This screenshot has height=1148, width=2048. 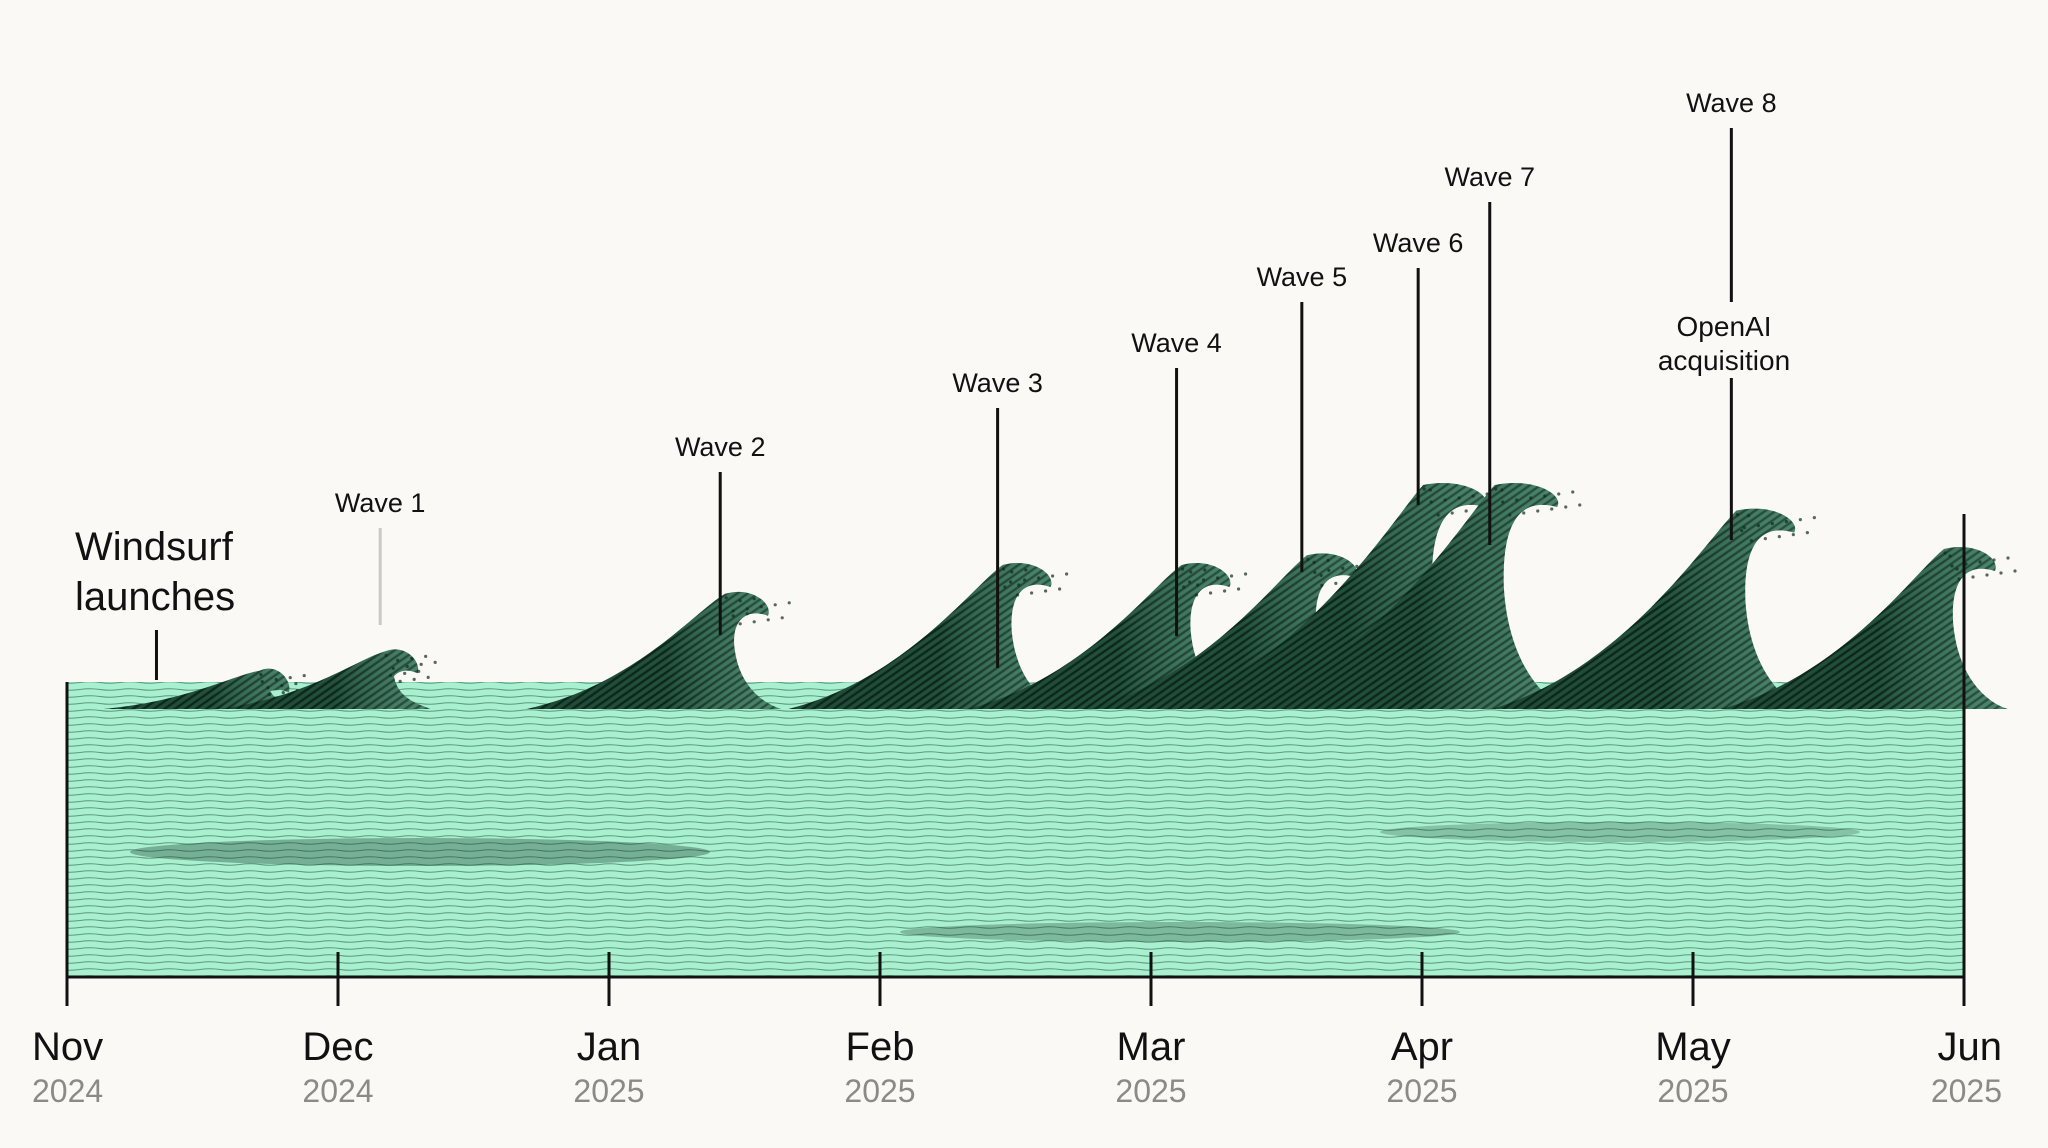 What do you see at coordinates (1151, 1047) in the screenshot?
I see `axis-month-label: Mar` at bounding box center [1151, 1047].